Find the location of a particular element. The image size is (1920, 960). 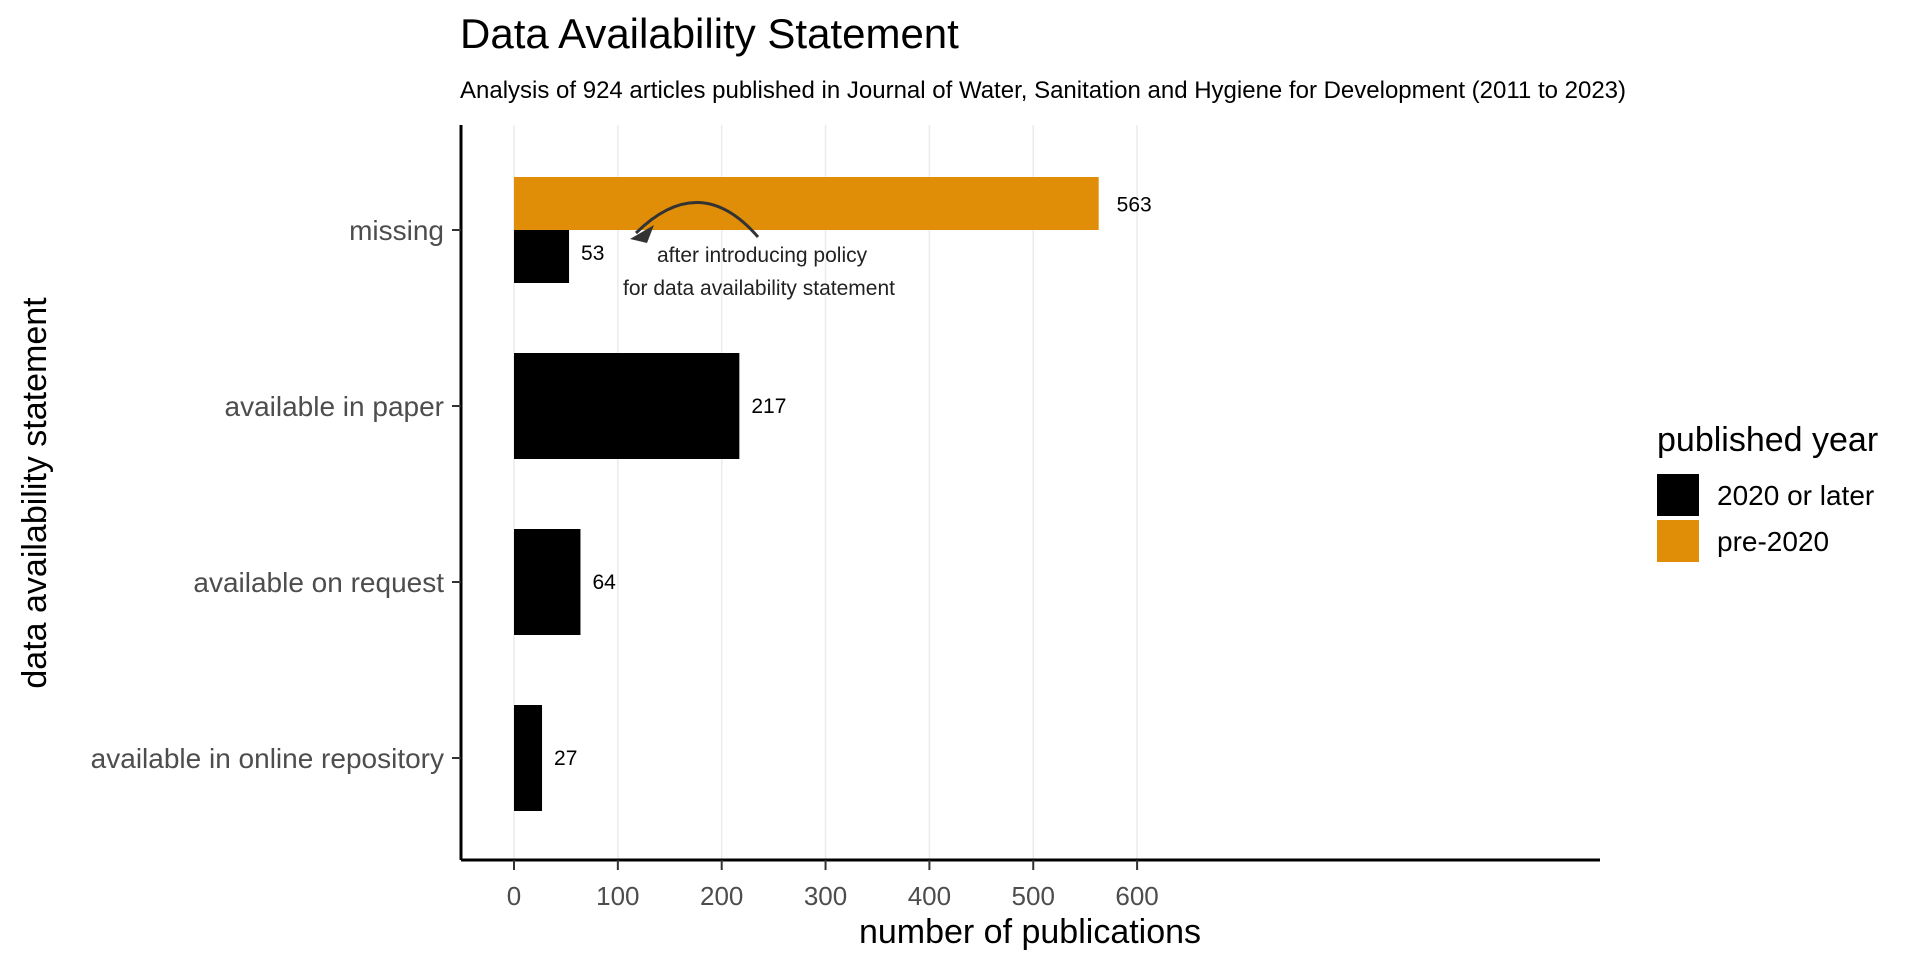

bar-pre-2020 is located at coordinates (806, 203).